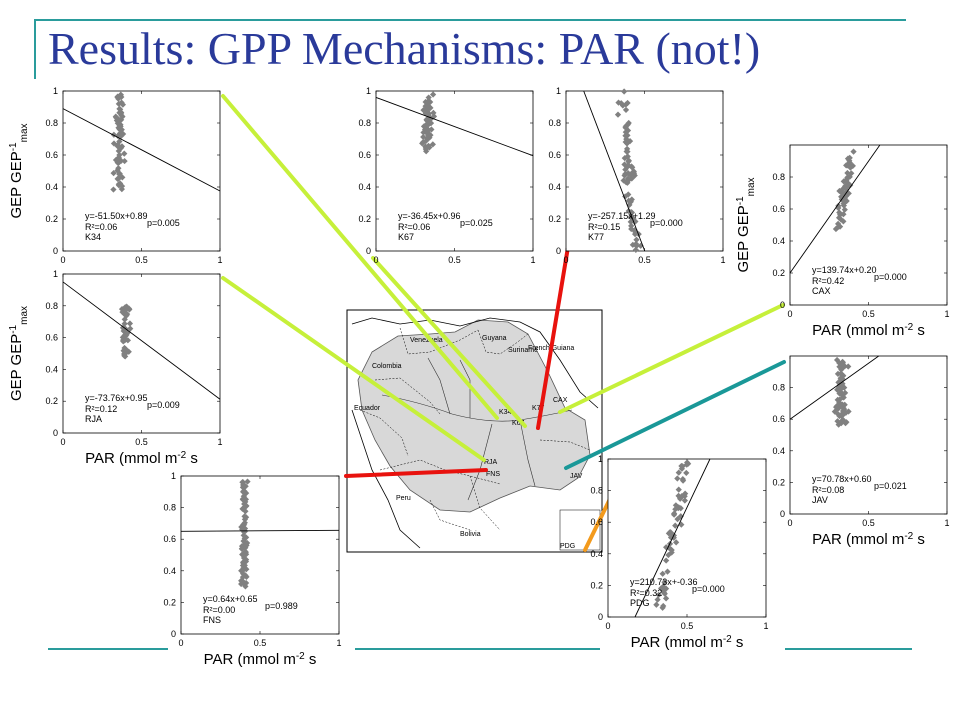  I want to click on map-site-cax: CAX, so click(560, 400).